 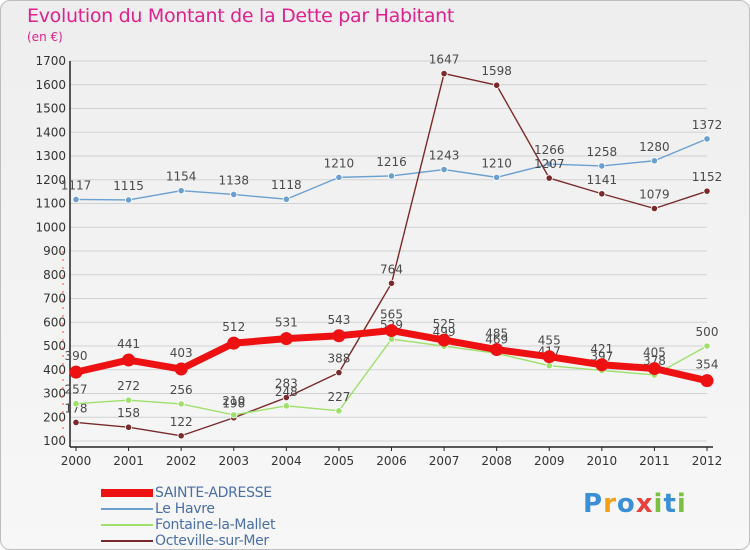 I want to click on data-label: 158, so click(x=128, y=413).